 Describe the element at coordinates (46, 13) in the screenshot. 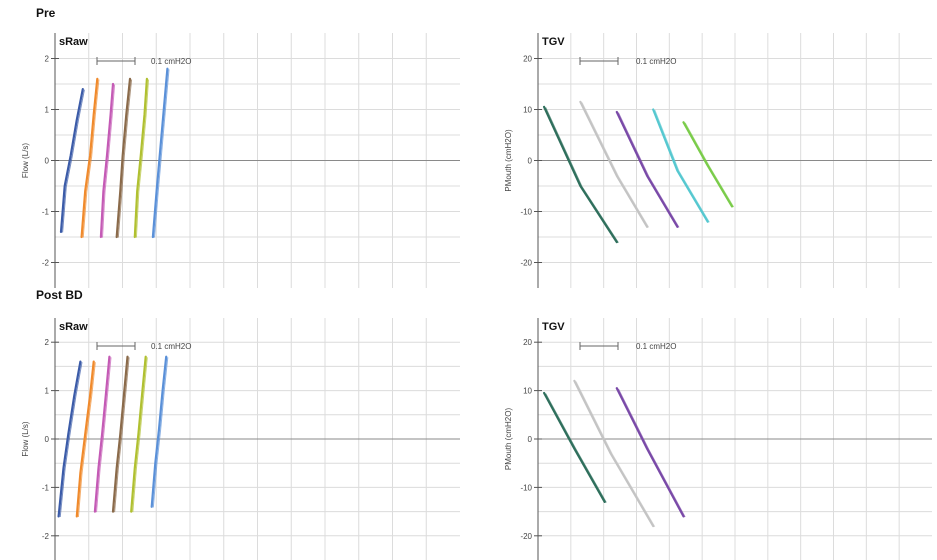

I see `section-title-pre: Pre` at that location.